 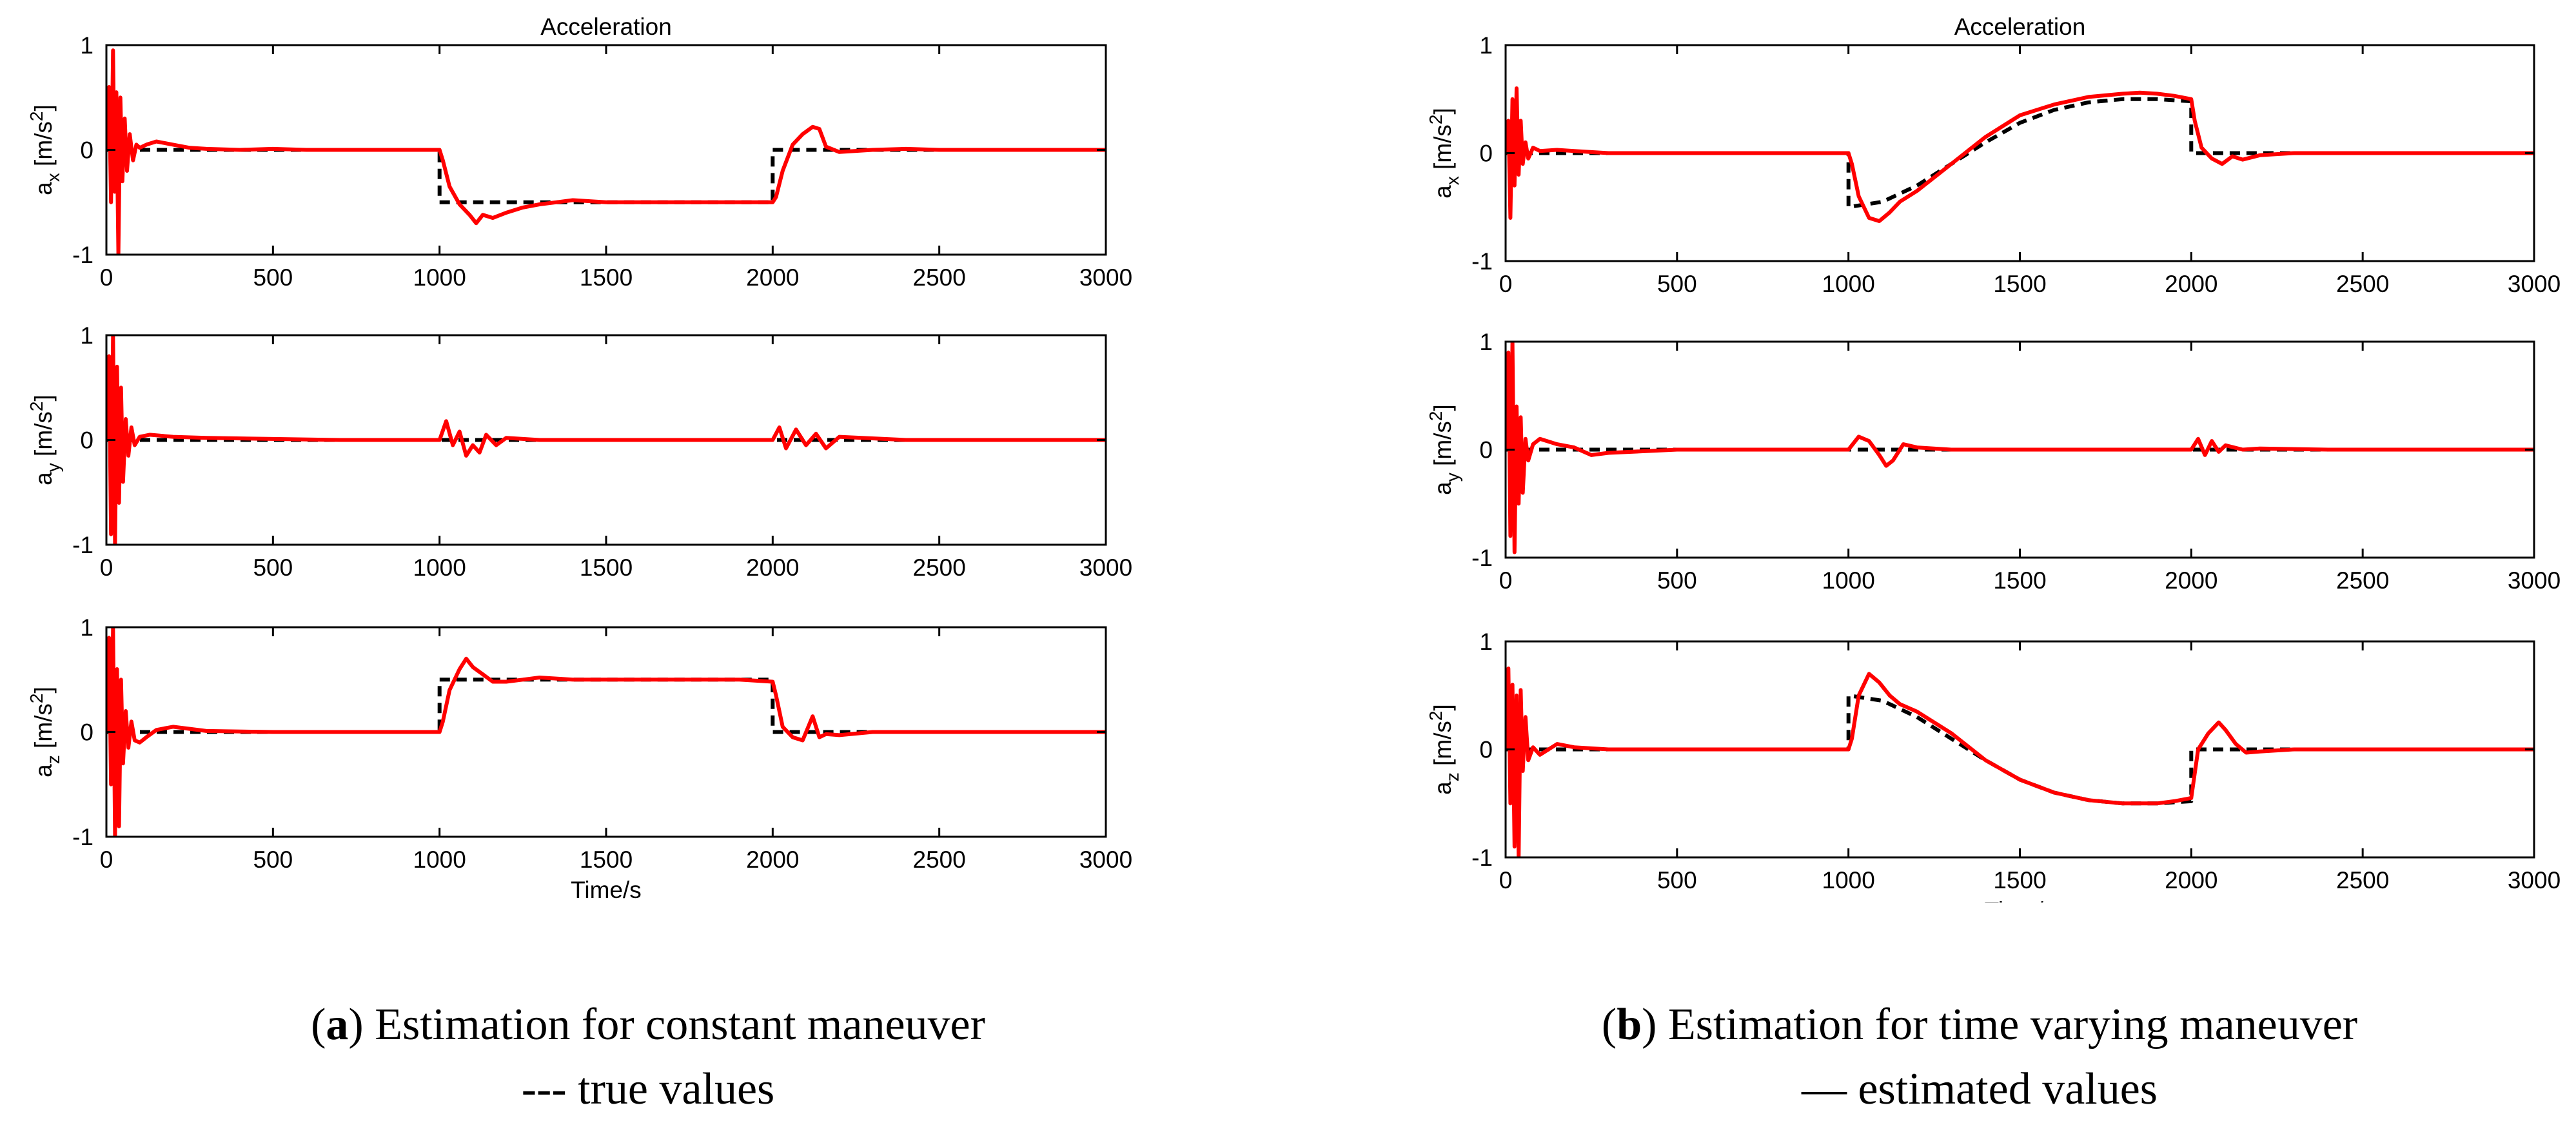 What do you see at coordinates (606, 440) in the screenshot?
I see `panel-a-subplot-y-estimated-line` at bounding box center [606, 440].